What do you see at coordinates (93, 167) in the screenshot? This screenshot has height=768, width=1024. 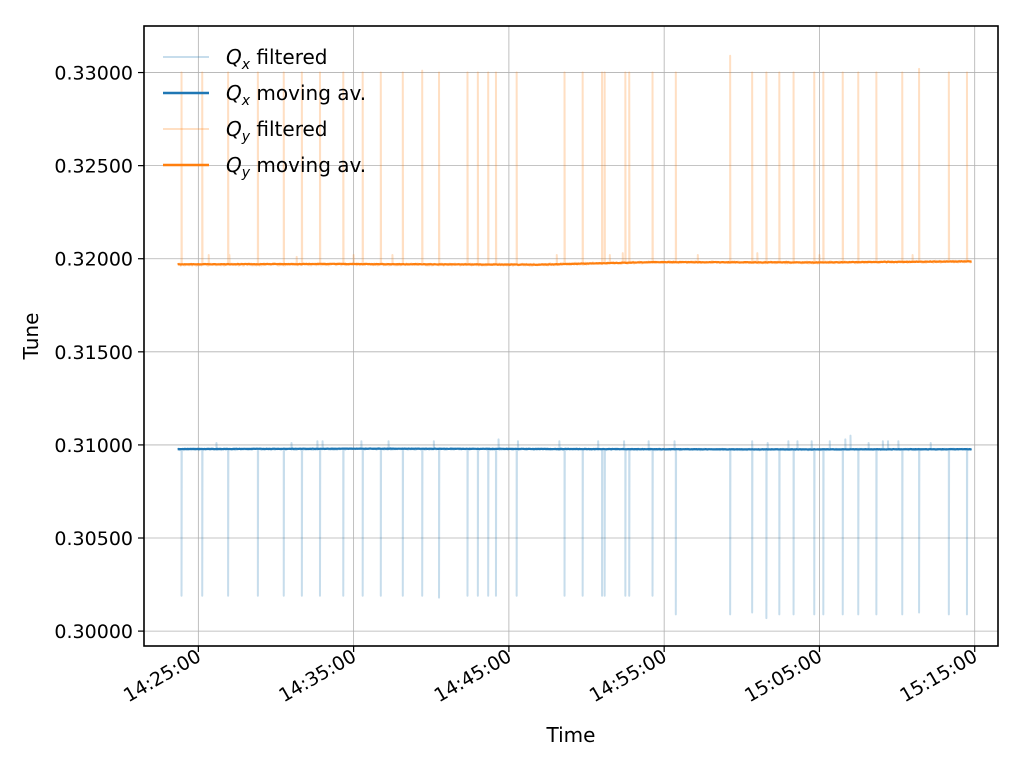 I see `y-tick-label: 0.32500` at bounding box center [93, 167].